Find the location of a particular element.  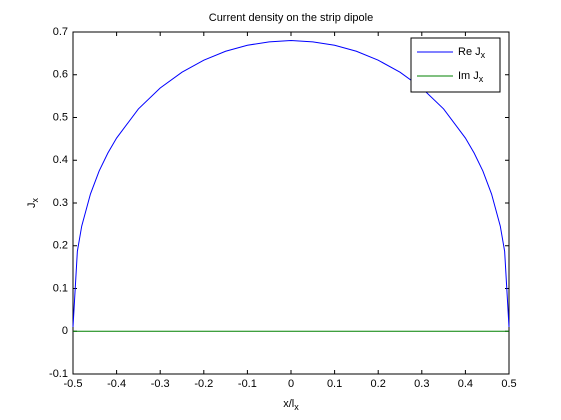

x-tick-label: -0.2 is located at coordinates (203, 384).